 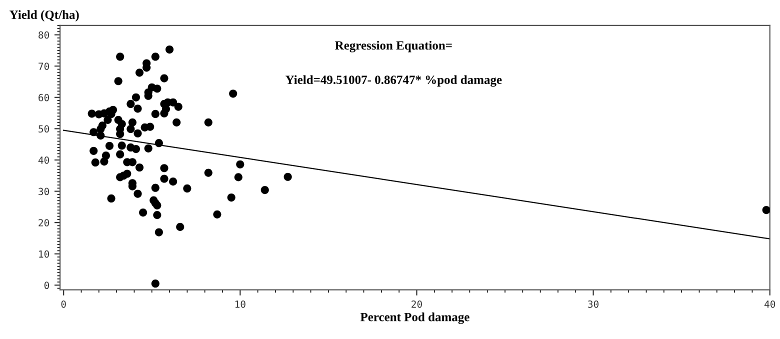 What do you see at coordinates (44, 35) in the screenshot?
I see `y-tick-label: 80` at bounding box center [44, 35].